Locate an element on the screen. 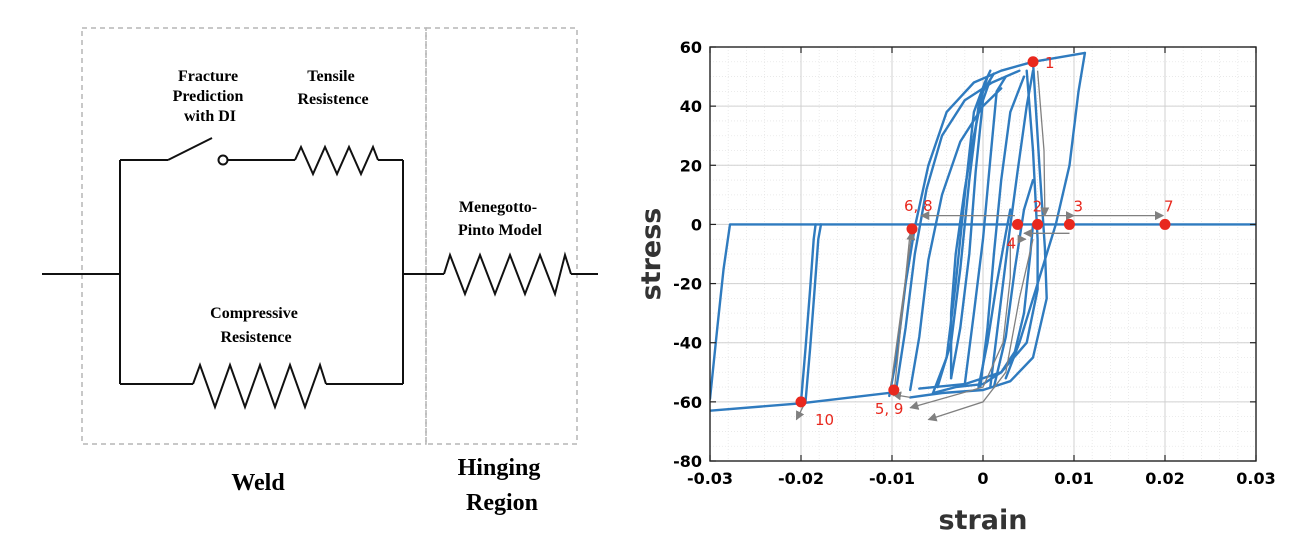 This screenshot has width=1300, height=544. fracture-label-line3: with DI is located at coordinates (210, 116).